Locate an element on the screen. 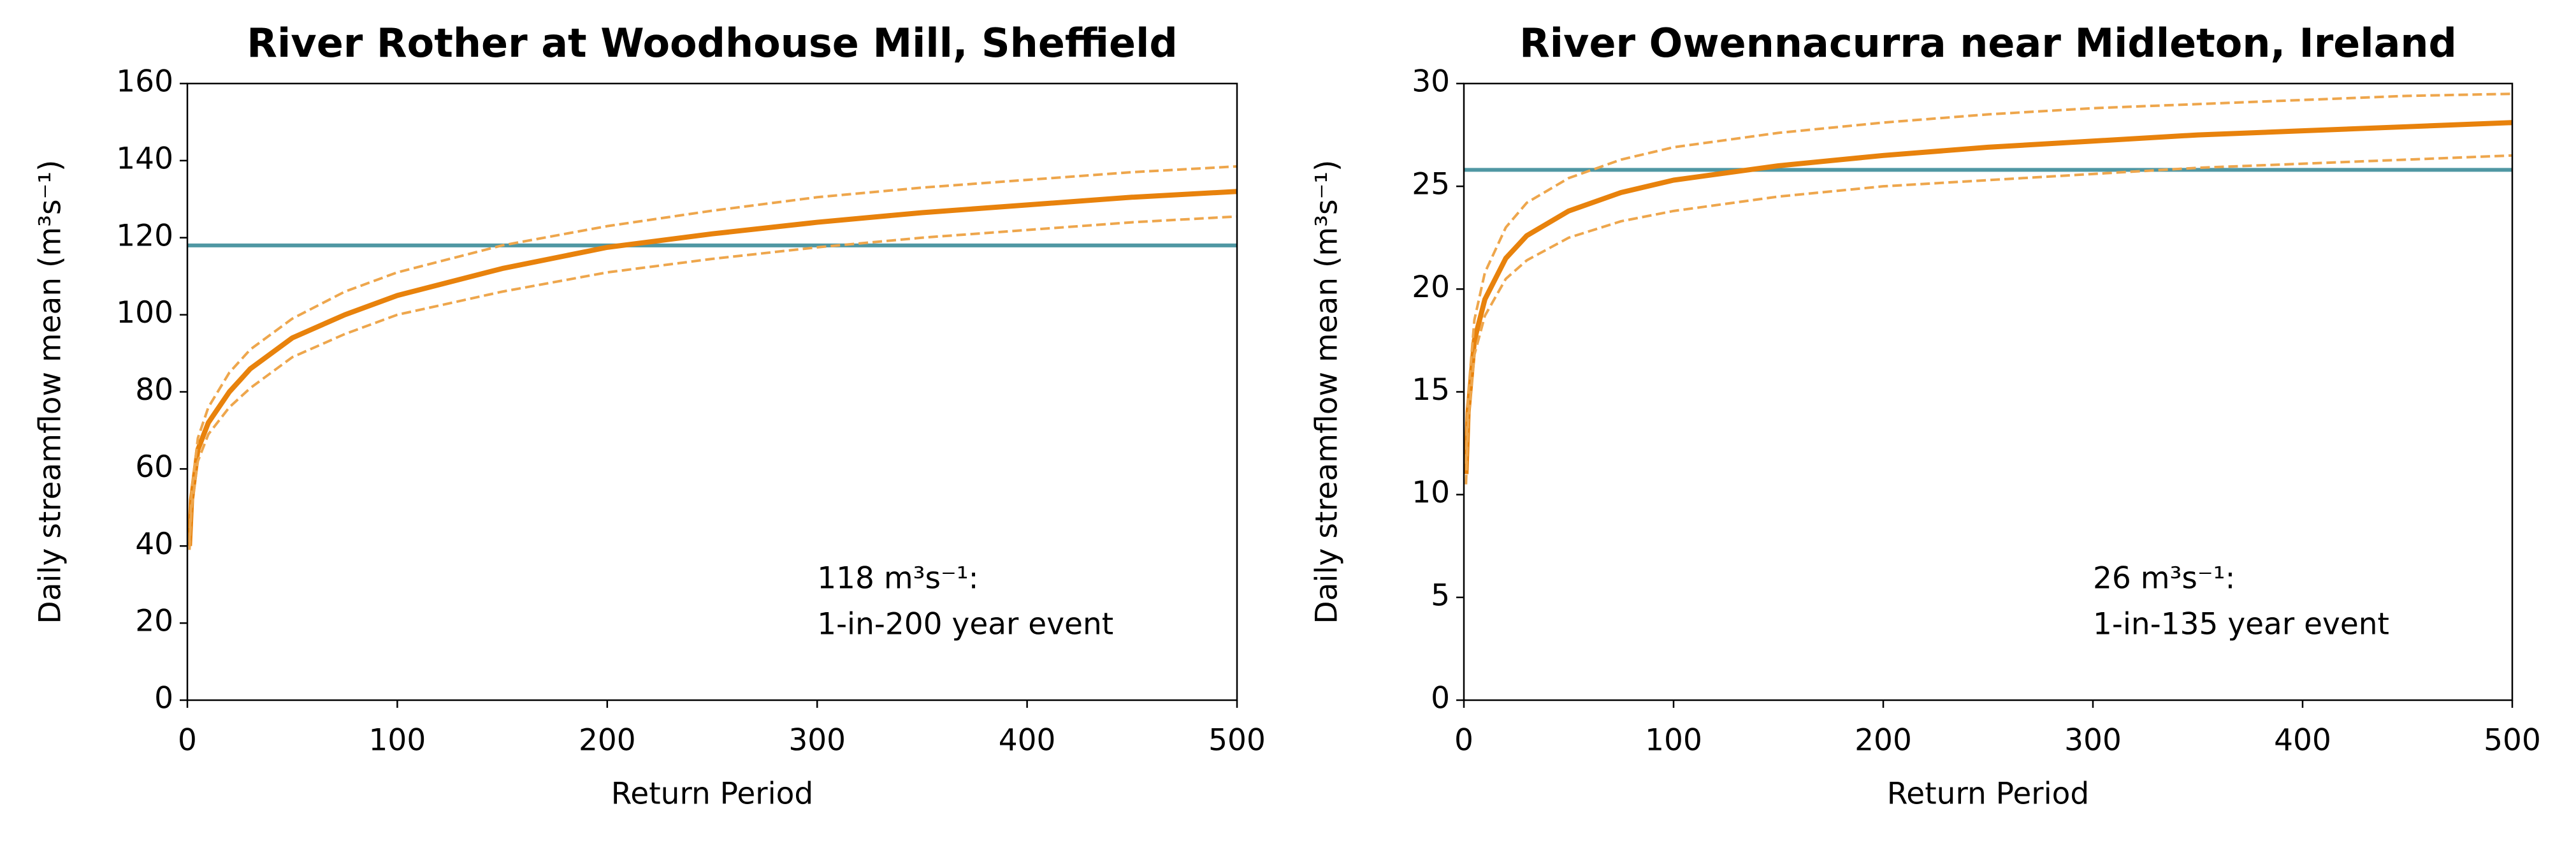  y-tick-label: 40 is located at coordinates (154, 545).